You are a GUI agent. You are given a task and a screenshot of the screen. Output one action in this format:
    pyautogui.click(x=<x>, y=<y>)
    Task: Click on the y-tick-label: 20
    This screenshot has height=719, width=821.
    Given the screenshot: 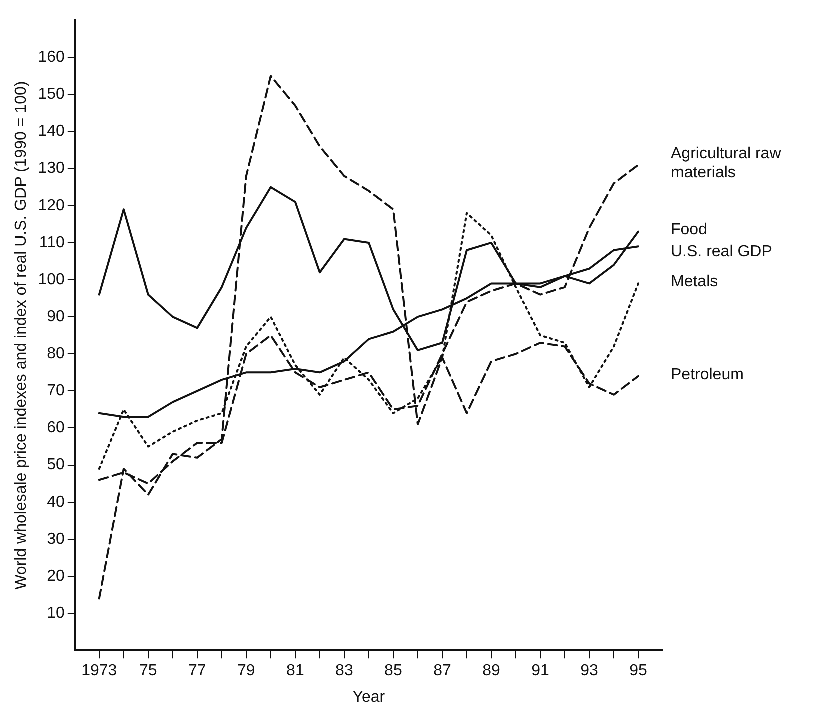 What is the action you would take?
    pyautogui.click(x=56, y=576)
    